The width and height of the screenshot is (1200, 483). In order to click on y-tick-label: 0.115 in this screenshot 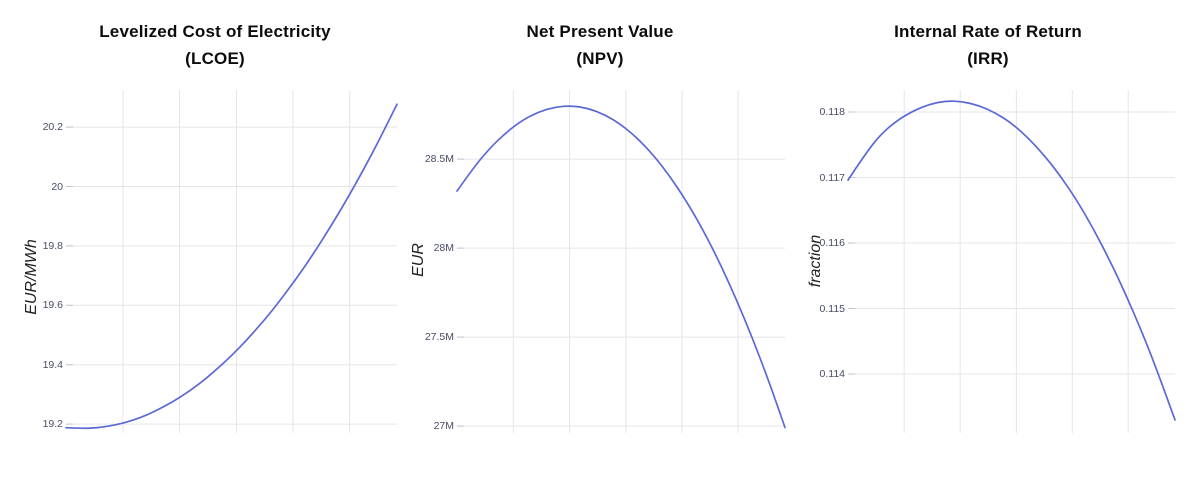, I will do `click(832, 308)`.